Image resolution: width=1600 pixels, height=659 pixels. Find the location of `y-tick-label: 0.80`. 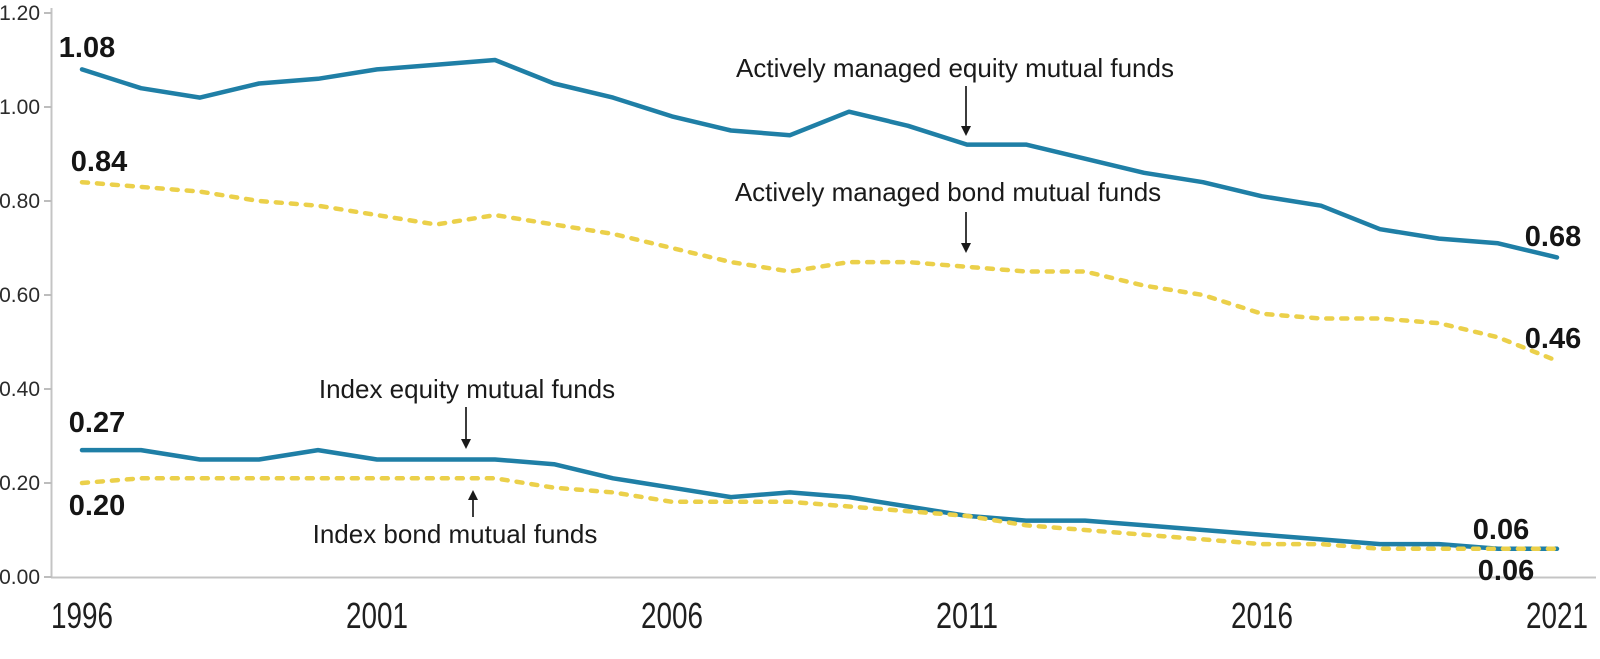

y-tick-label: 0.80 is located at coordinates (20, 201).